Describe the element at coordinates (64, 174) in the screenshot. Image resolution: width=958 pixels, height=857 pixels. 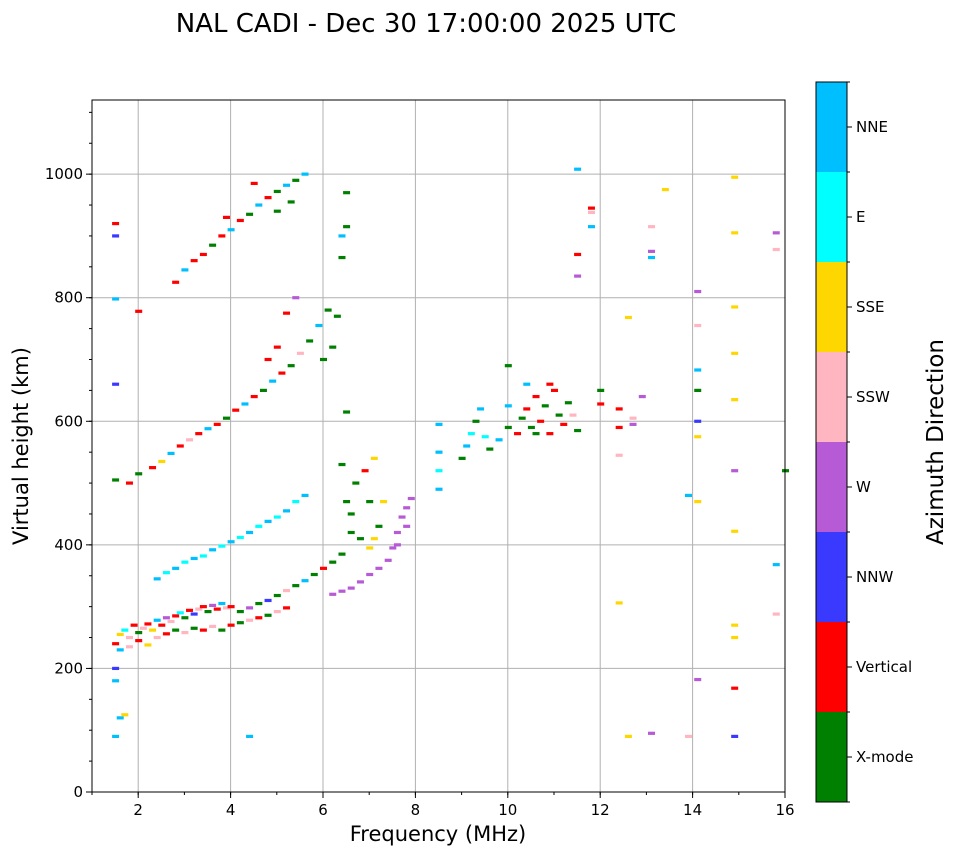
I see `y-tick-label: 1000` at that location.